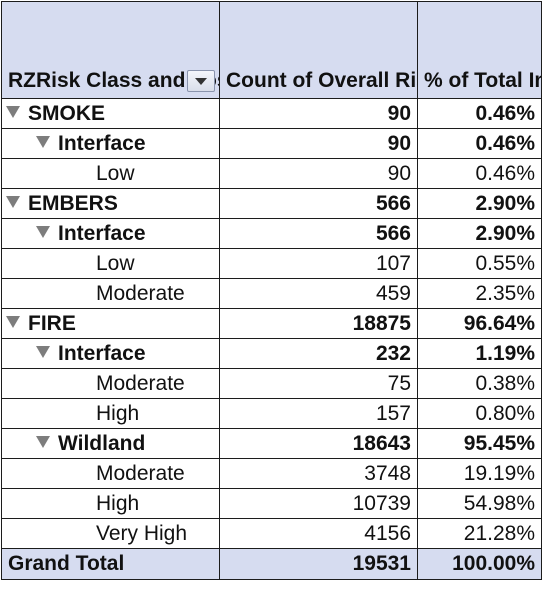  Describe the element at coordinates (52, 323) in the screenshot. I see `row-label: FIRE` at that location.